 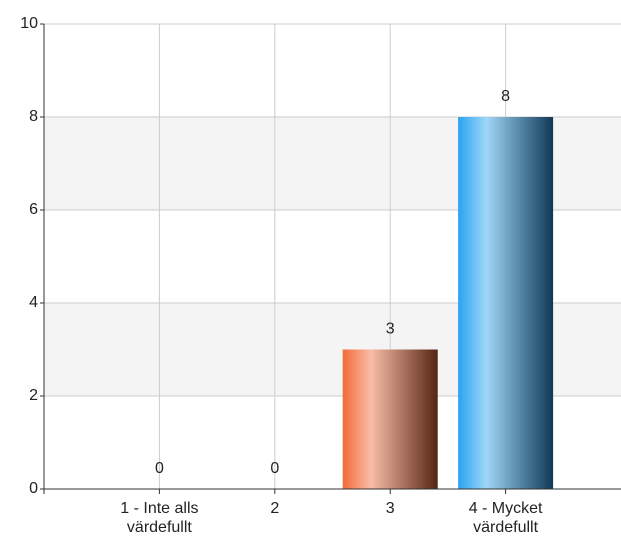 What do you see at coordinates (390, 329) in the screenshot?
I see `value-label: 3` at bounding box center [390, 329].